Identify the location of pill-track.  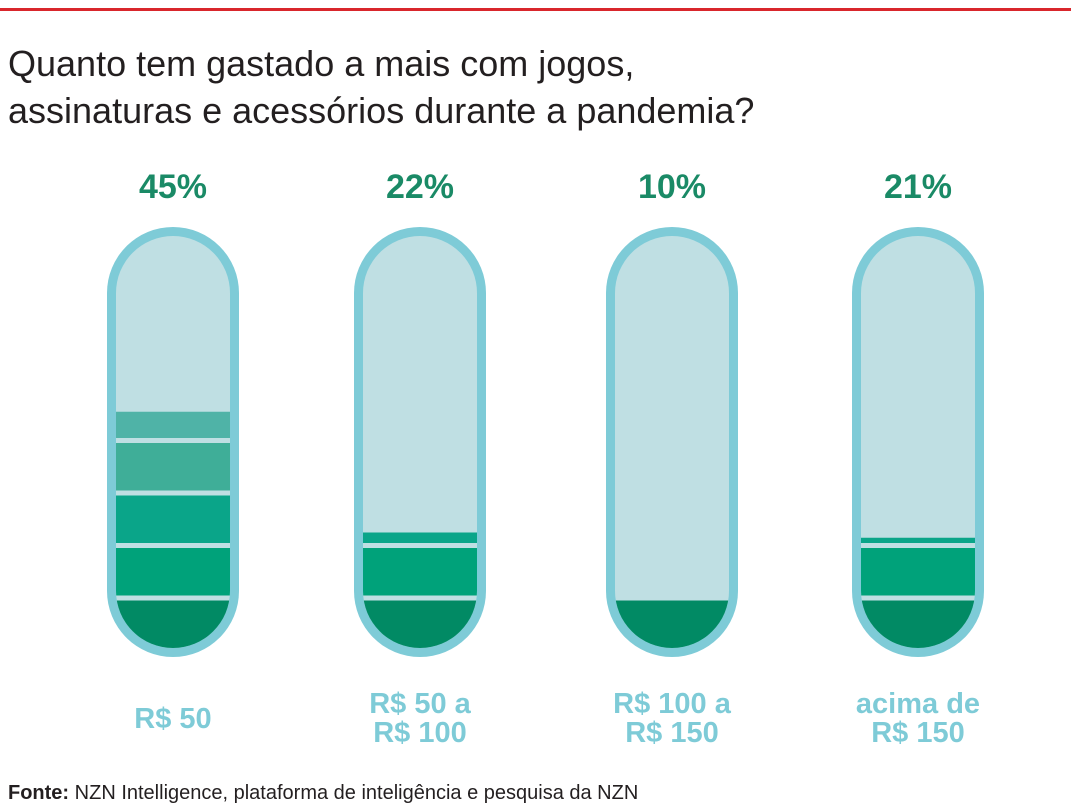
(672, 442).